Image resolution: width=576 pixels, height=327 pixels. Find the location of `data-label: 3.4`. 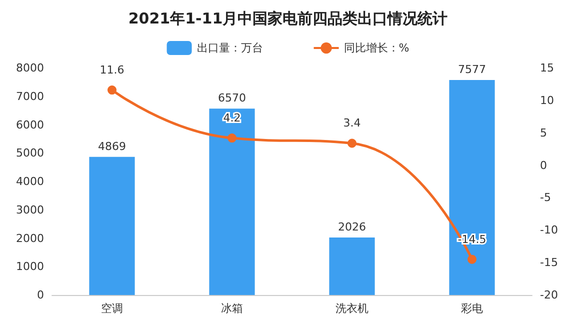

data-label: 3.4 is located at coordinates (352, 123).